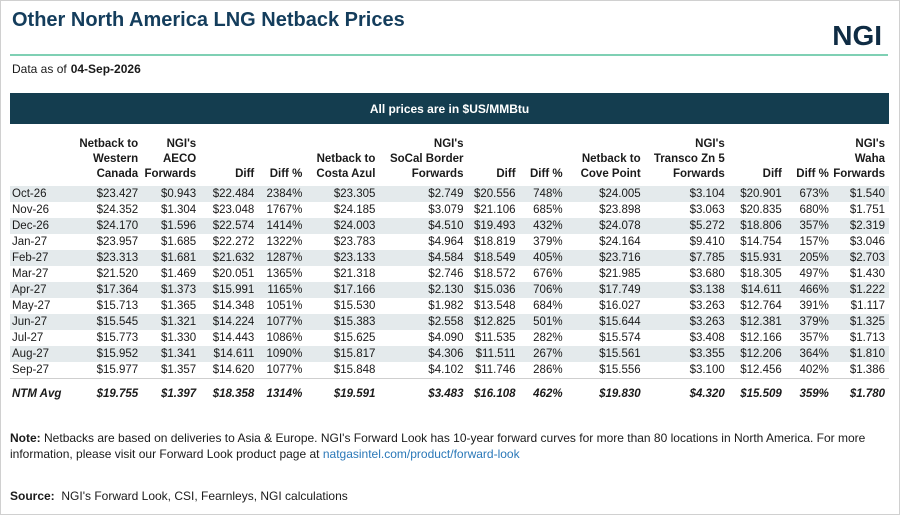 The height and width of the screenshot is (515, 900). Describe the element at coordinates (548, 274) in the screenshot. I see `table-cell: 676%` at that location.